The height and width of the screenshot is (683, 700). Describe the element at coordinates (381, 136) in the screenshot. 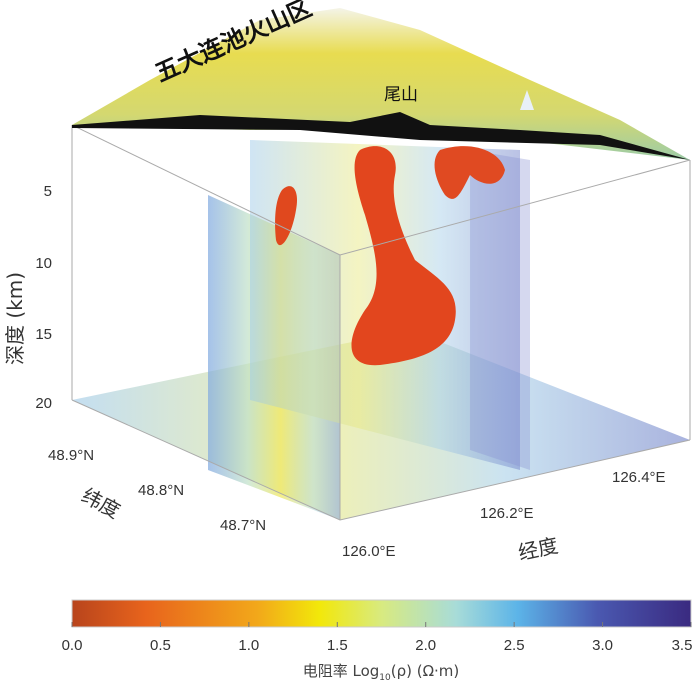

I see `terrain-edge` at that location.